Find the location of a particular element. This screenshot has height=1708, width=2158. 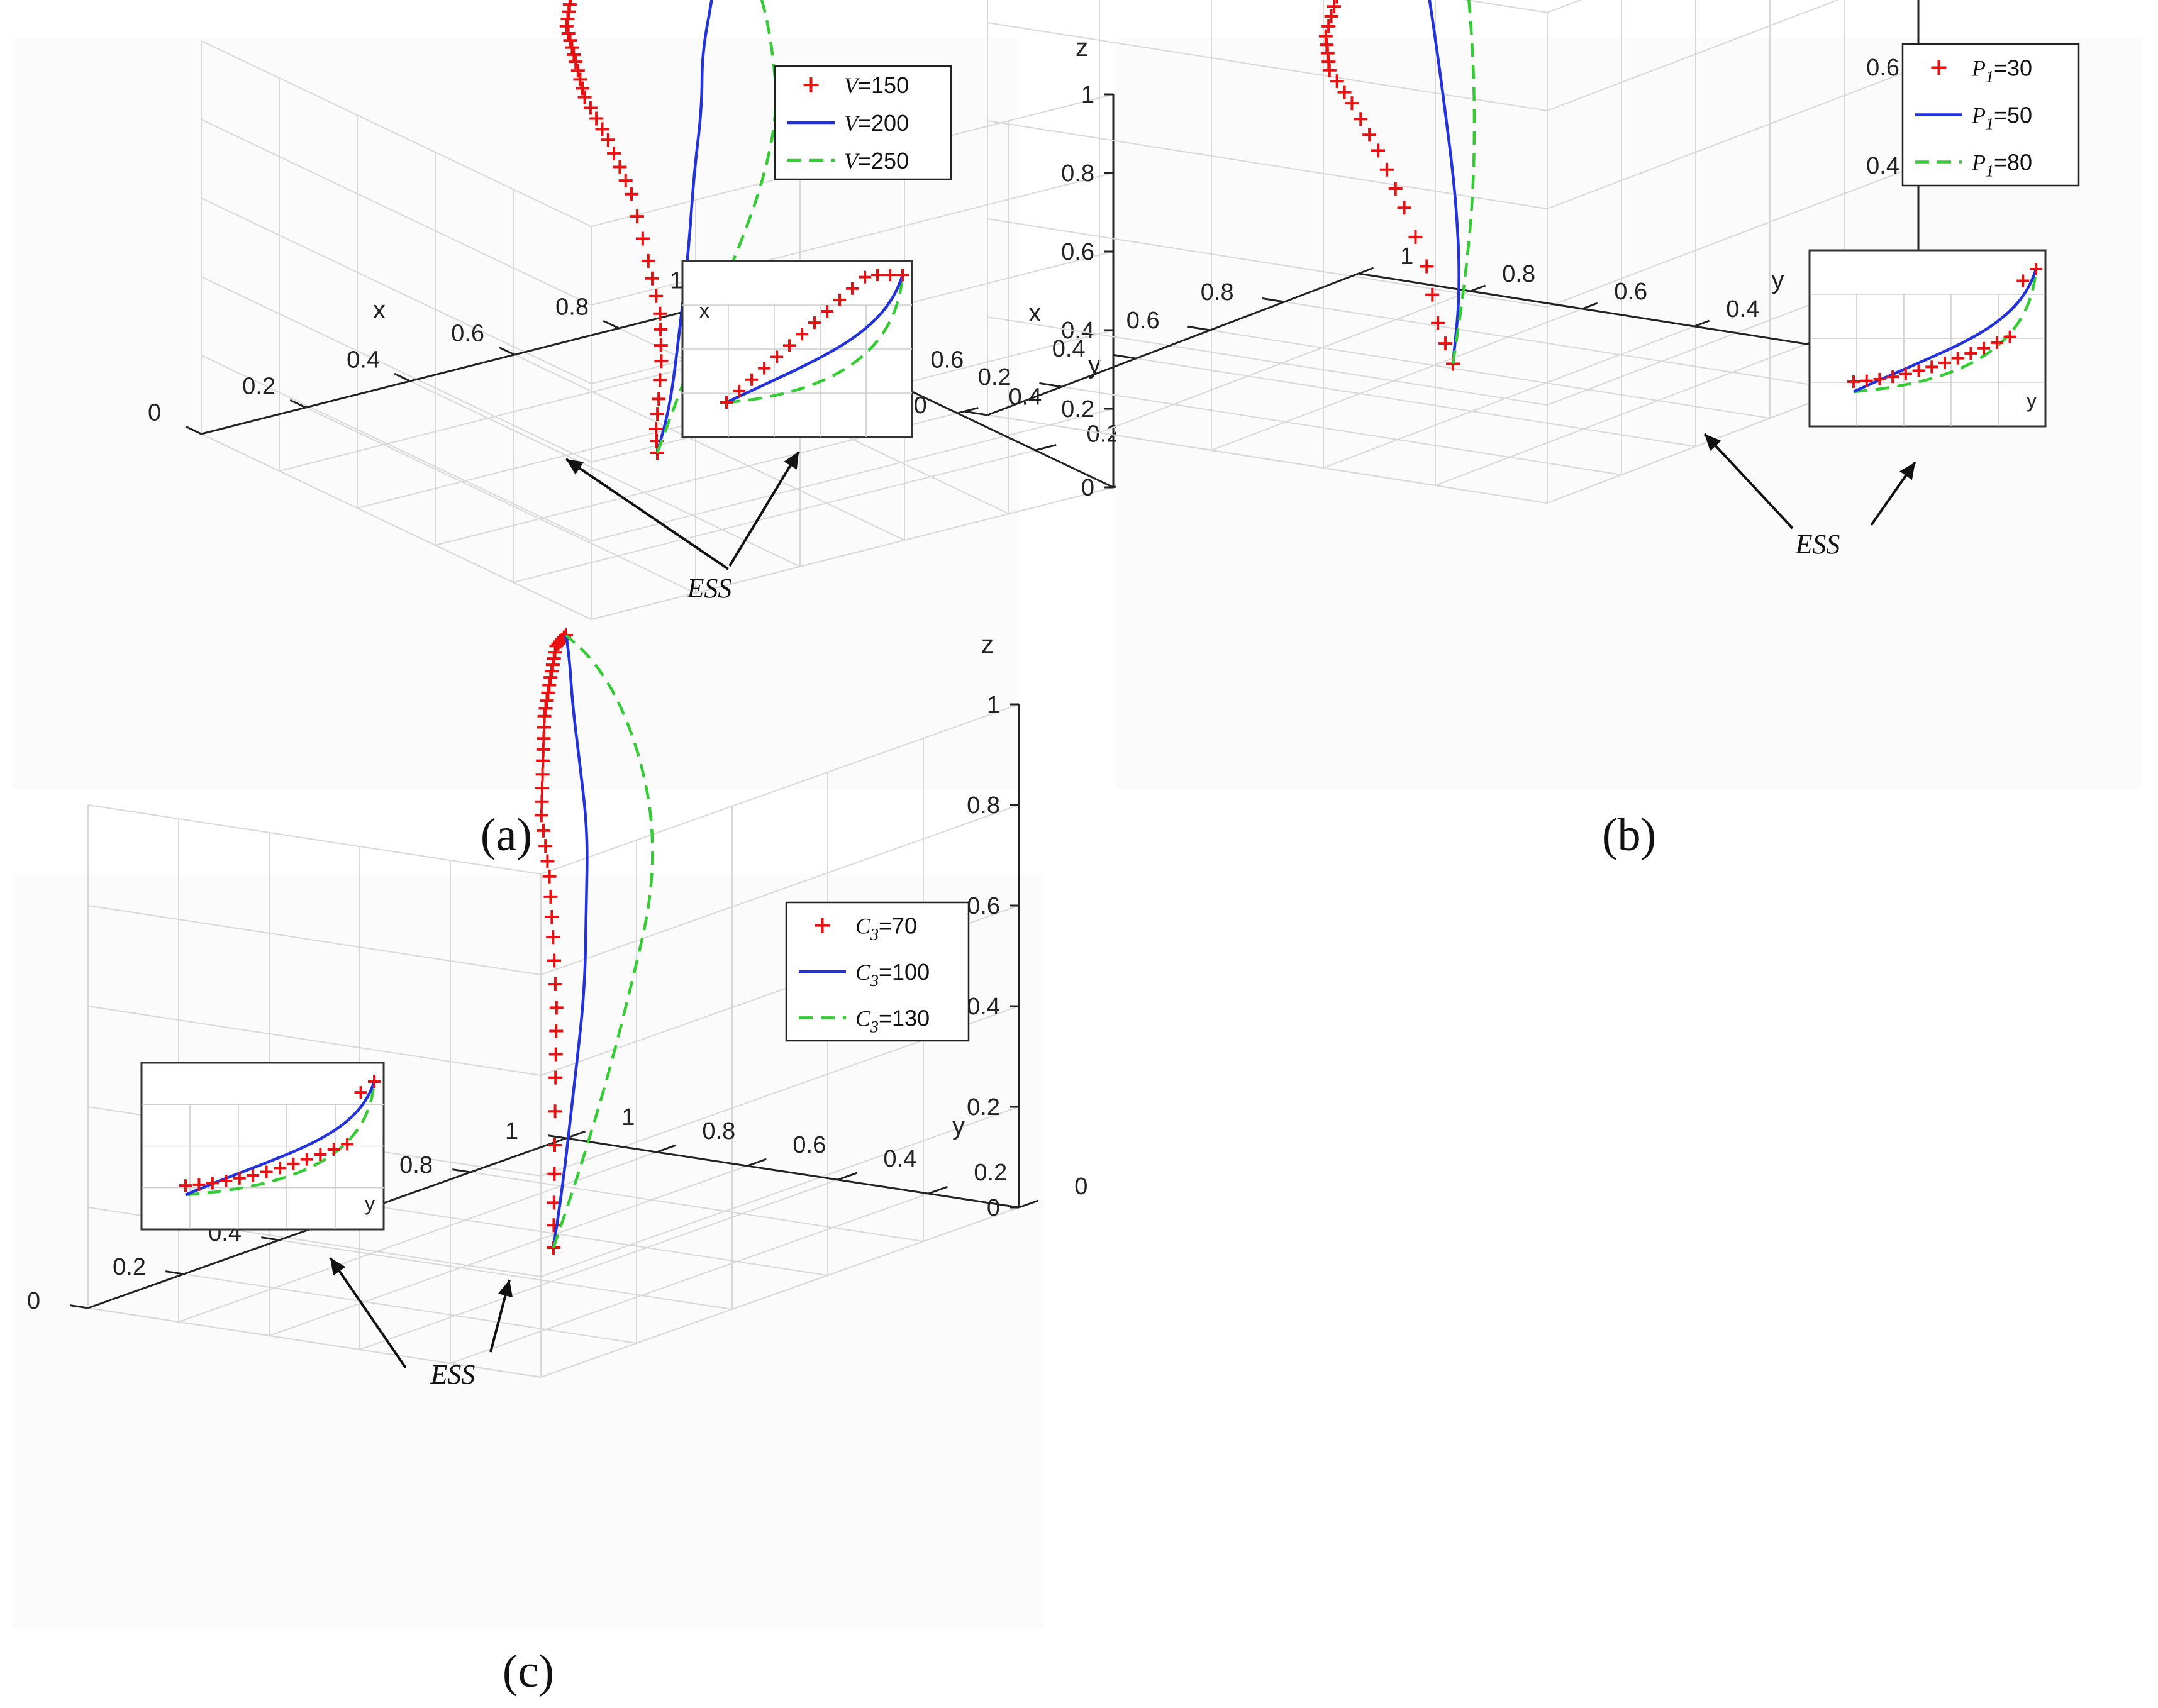

y-tick-label: 1 is located at coordinates (1406, 256).